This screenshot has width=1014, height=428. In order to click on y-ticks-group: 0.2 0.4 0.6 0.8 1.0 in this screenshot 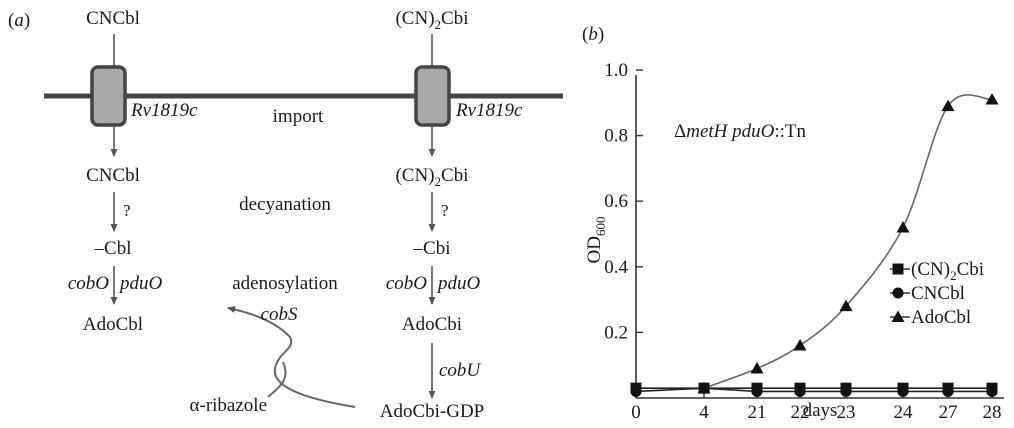, I will do `click(623, 201)`.